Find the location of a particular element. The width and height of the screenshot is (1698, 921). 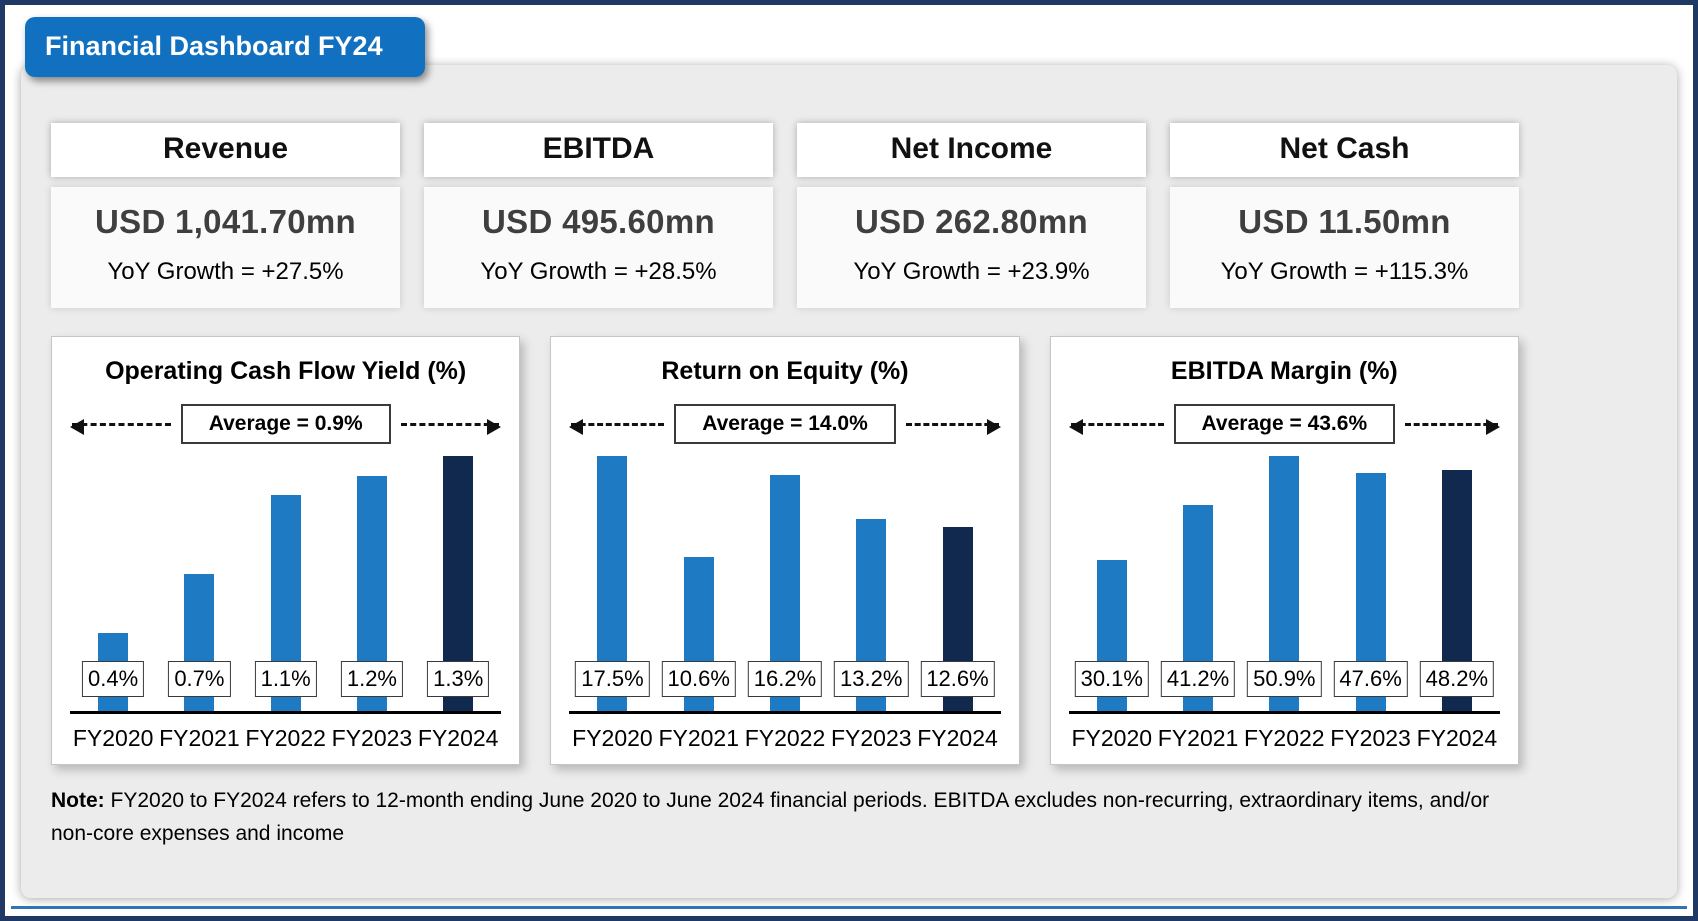

bar-column: 1.3% is located at coordinates (458, 583).